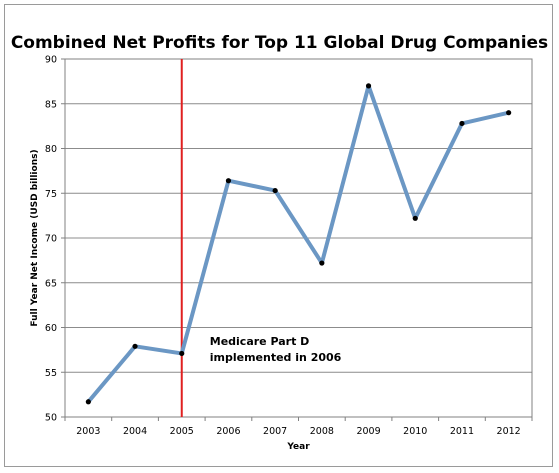  Describe the element at coordinates (298, 431) in the screenshot. I see `x-tick-labels: 2003 2004 2005 2006 2007 2008 2009 2010 2011 2012` at that location.